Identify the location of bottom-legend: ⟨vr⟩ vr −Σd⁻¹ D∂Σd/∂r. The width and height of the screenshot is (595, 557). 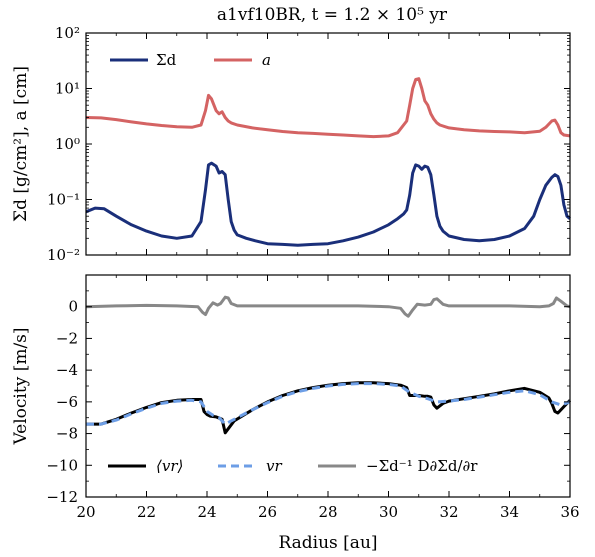
(293, 466).